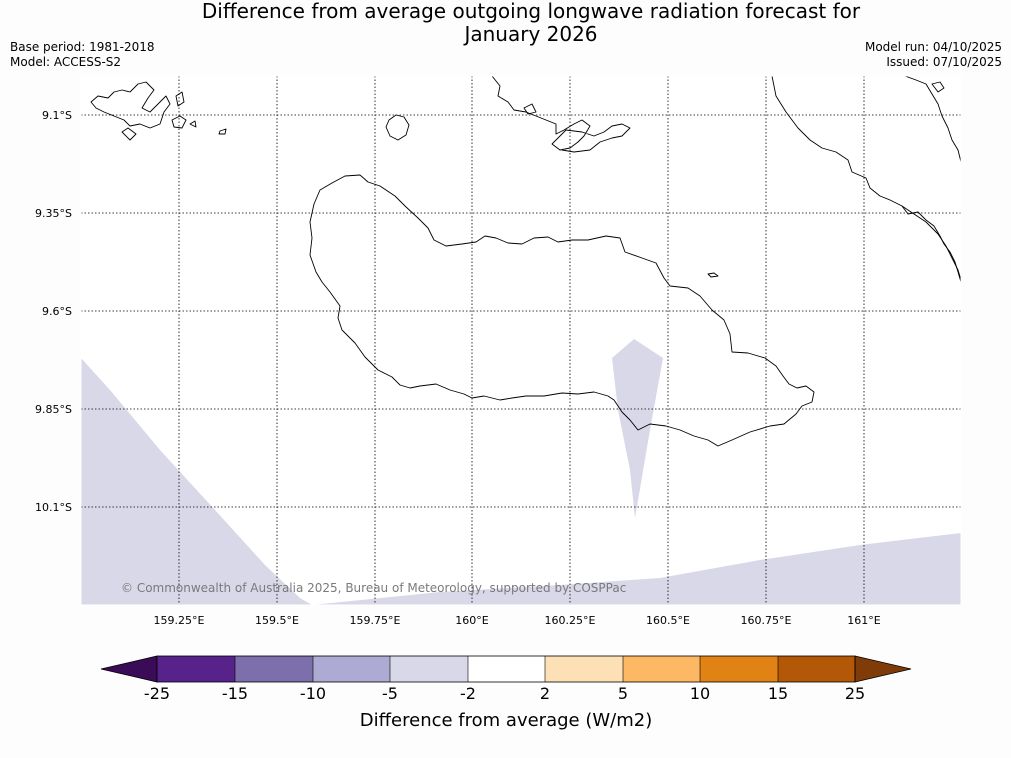 Image resolution: width=1011 pixels, height=758 pixels. I want to click on info-right: Model run: 04/10/2025 Issued: 07/10/2025, so click(933, 55).